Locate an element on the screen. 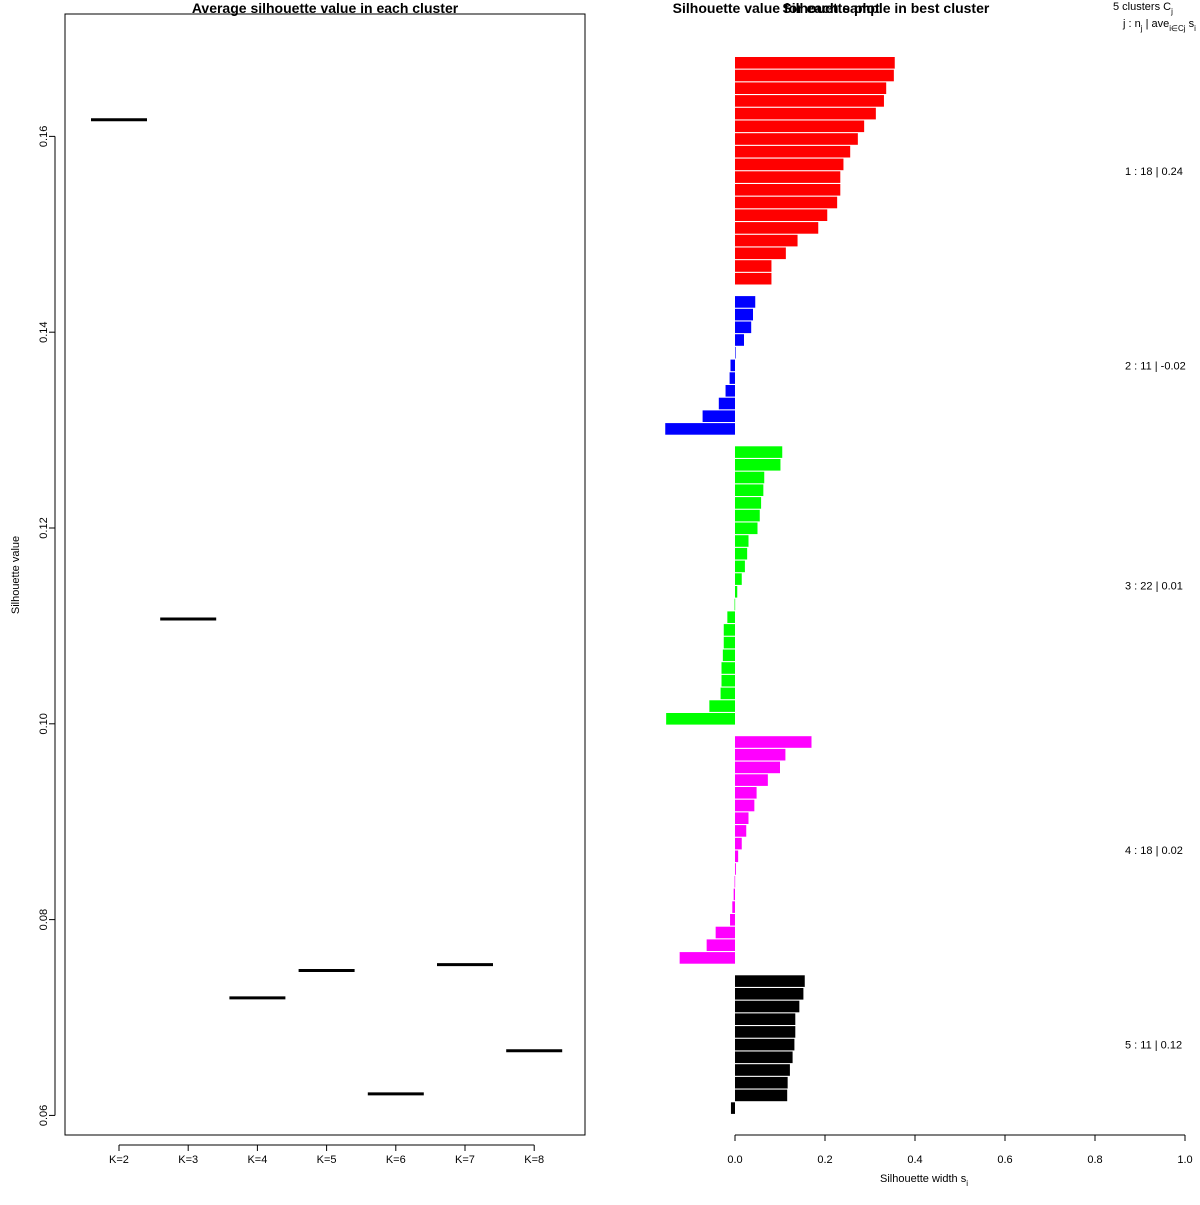 This screenshot has height=1205, width=1200. legend-header-line2-c: s is located at coordinates (1190, 24).